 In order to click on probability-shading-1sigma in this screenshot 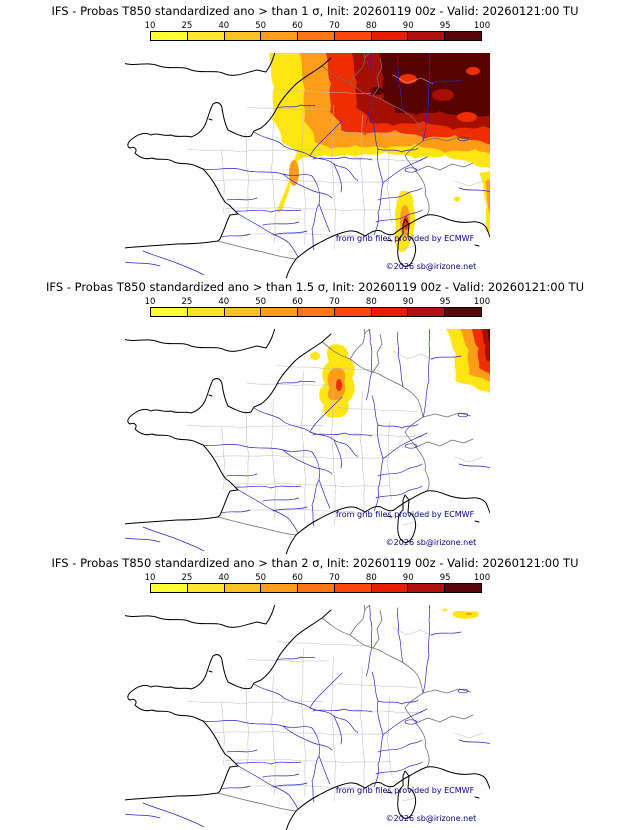, I will do `click(379, 153)`.